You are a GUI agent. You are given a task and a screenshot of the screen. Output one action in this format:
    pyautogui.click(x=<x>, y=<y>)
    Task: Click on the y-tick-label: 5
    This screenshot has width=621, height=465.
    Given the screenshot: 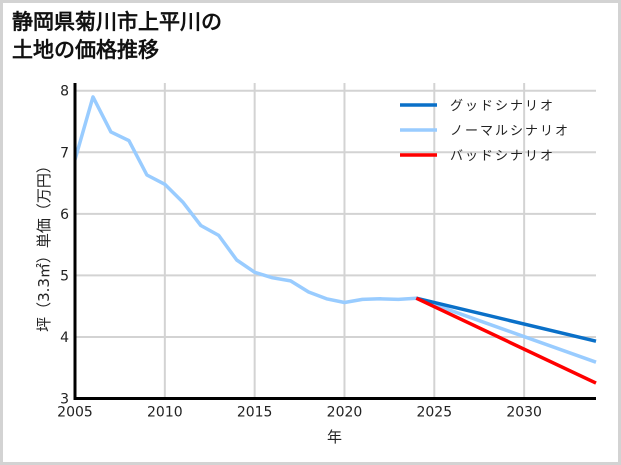 What is the action you would take?
    pyautogui.click(x=64, y=276)
    